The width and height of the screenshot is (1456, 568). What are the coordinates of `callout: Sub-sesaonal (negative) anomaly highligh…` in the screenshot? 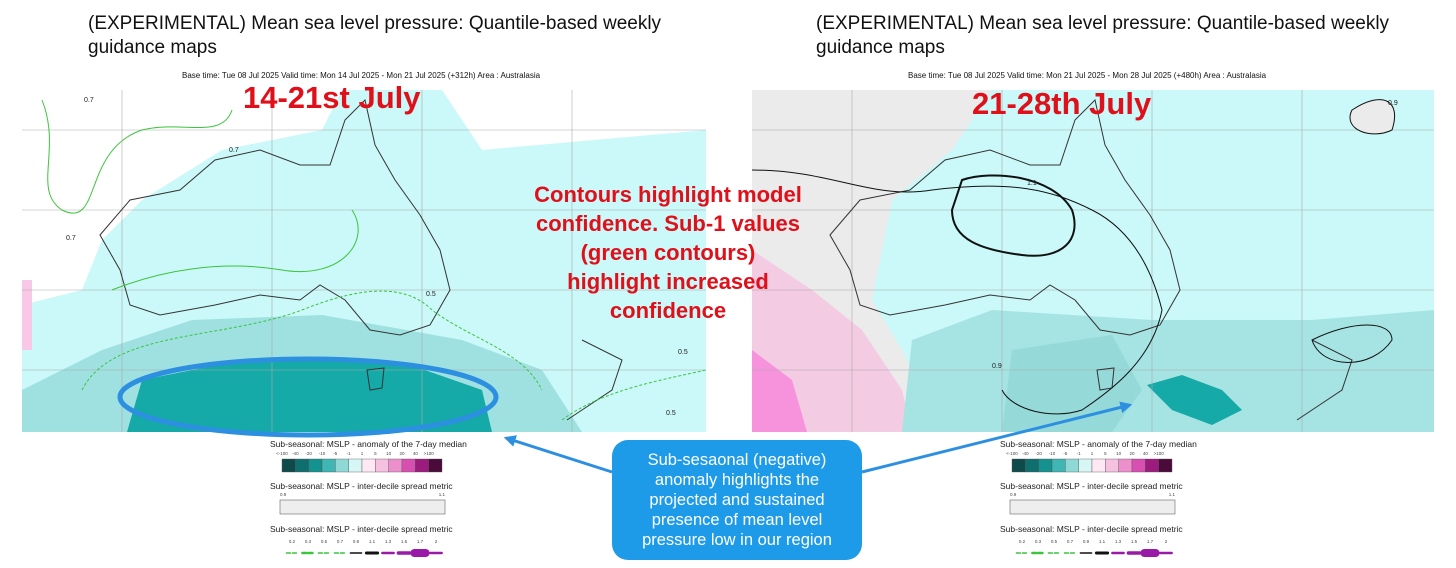 It's located at (737, 500).